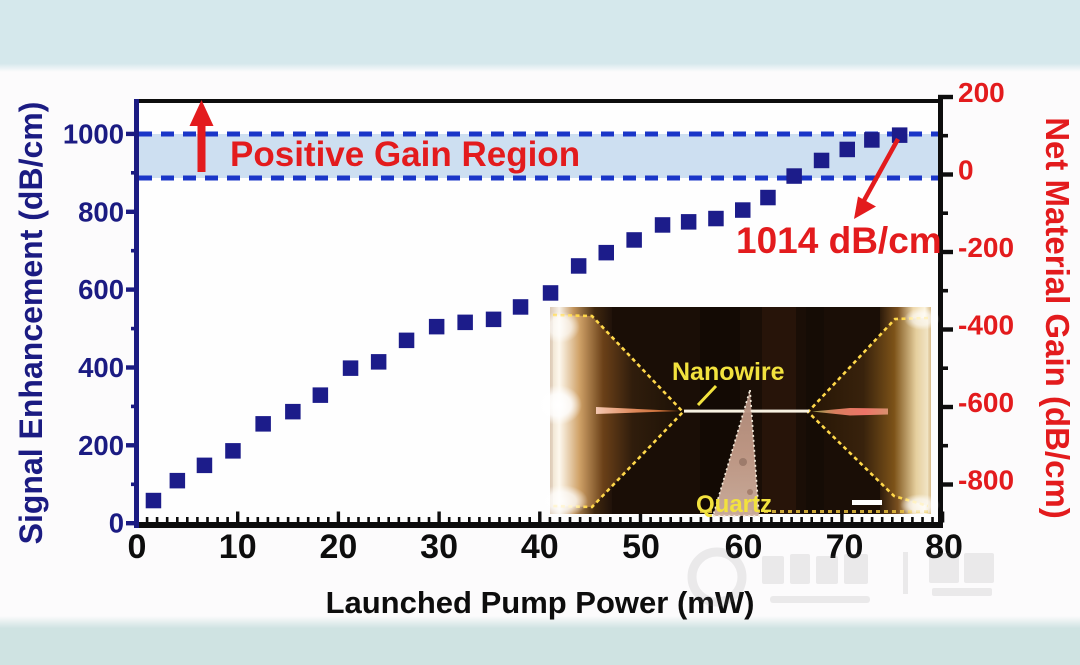  What do you see at coordinates (101, 289) in the screenshot?
I see `svg-text: 600` at bounding box center [101, 289].